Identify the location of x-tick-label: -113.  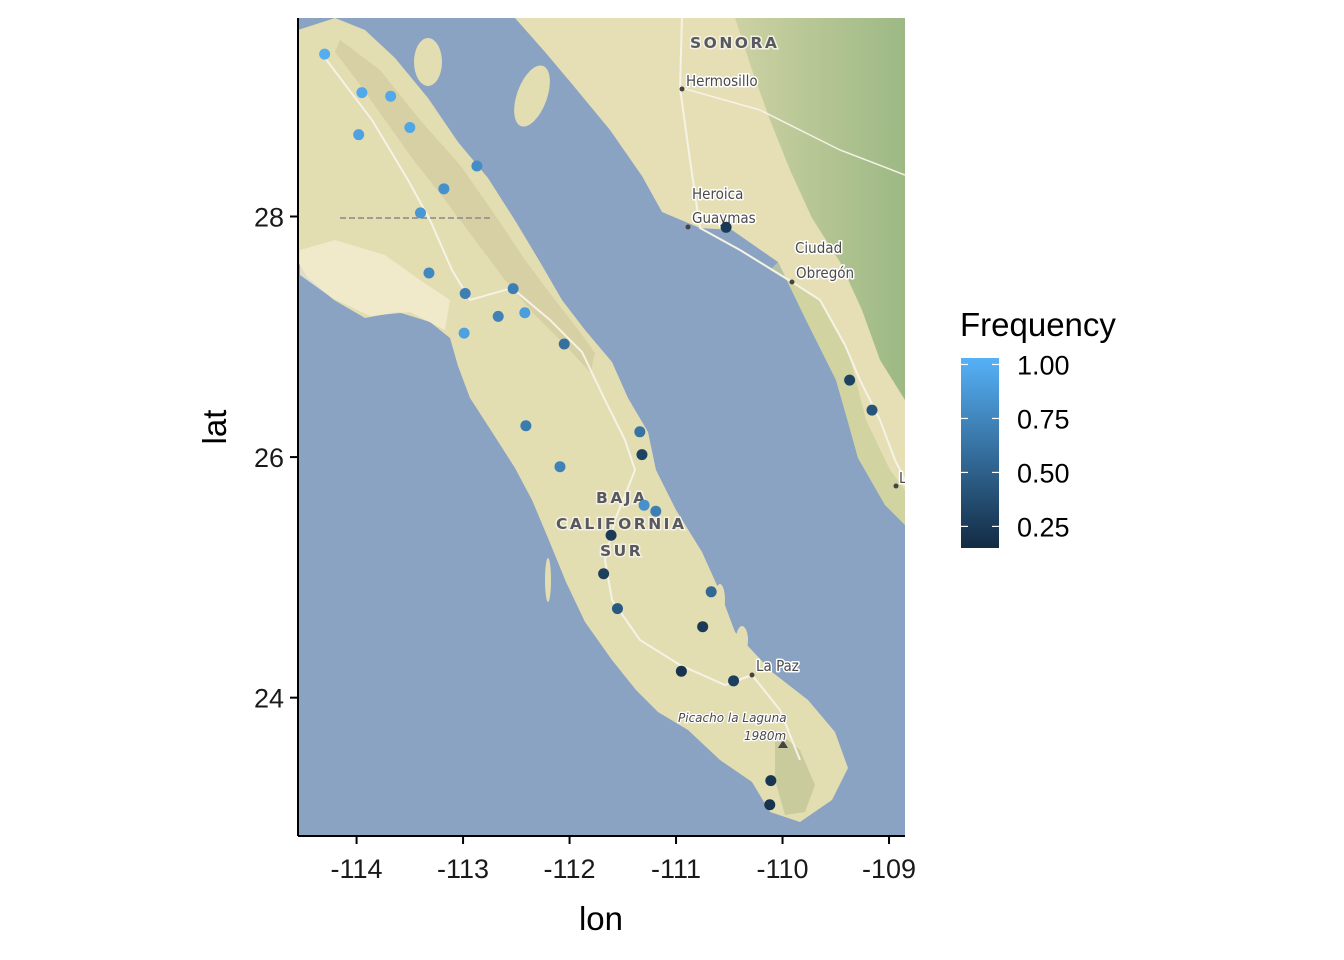
(463, 869).